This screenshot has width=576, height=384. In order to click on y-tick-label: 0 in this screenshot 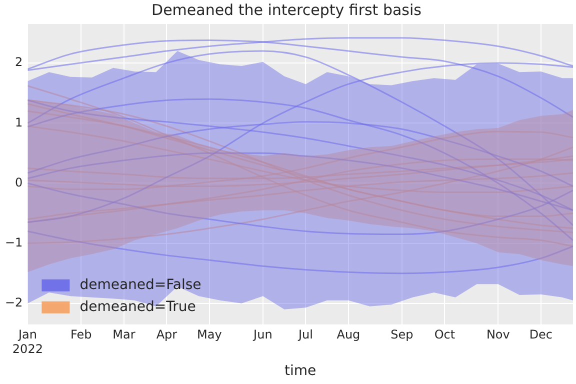, I will do `click(19, 182)`.